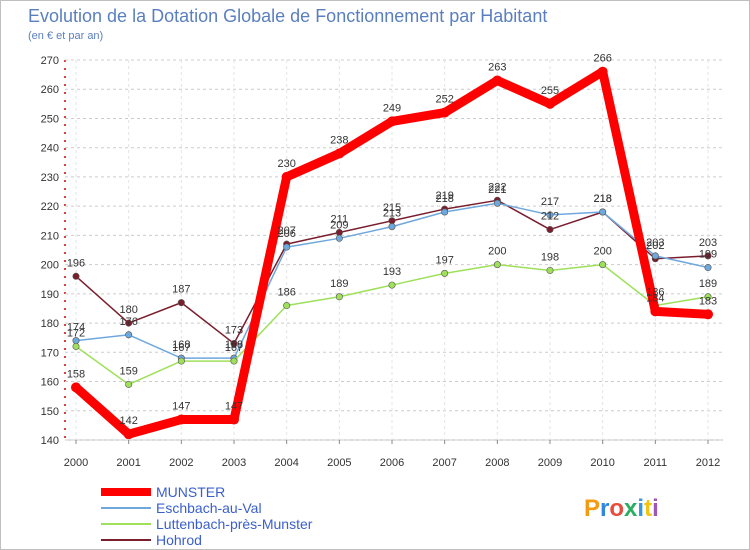 The image size is (750, 550). Describe the element at coordinates (708, 243) in the screenshot. I see `data-label-hohrod: 203` at that location.